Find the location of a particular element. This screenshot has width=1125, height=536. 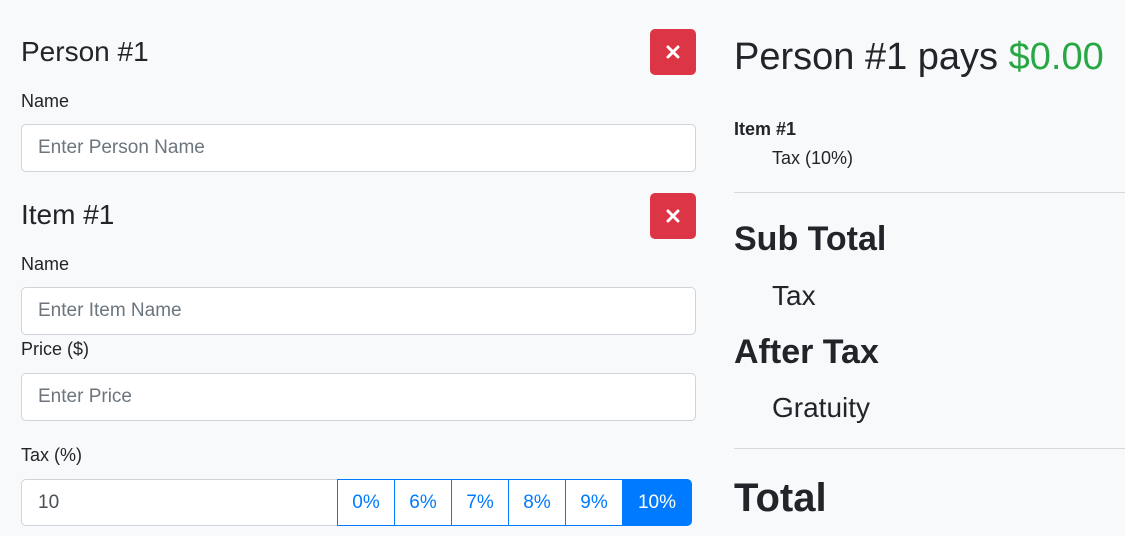

pays-heading: Person #1 pays $0.00 is located at coordinates (919, 57).